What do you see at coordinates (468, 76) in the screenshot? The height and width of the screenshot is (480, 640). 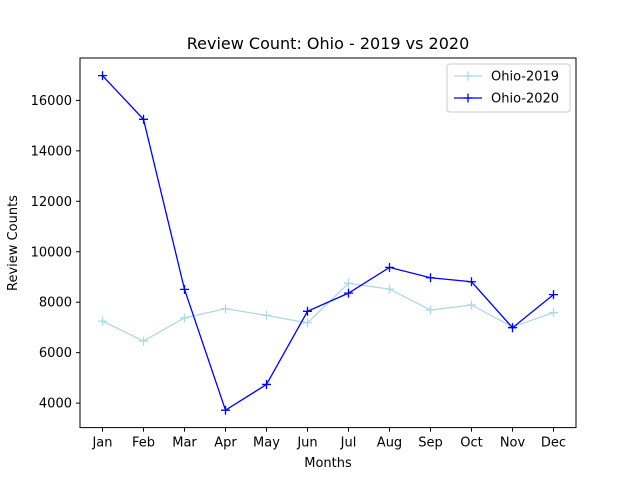 I see `legend-marker-ohio-2019` at bounding box center [468, 76].